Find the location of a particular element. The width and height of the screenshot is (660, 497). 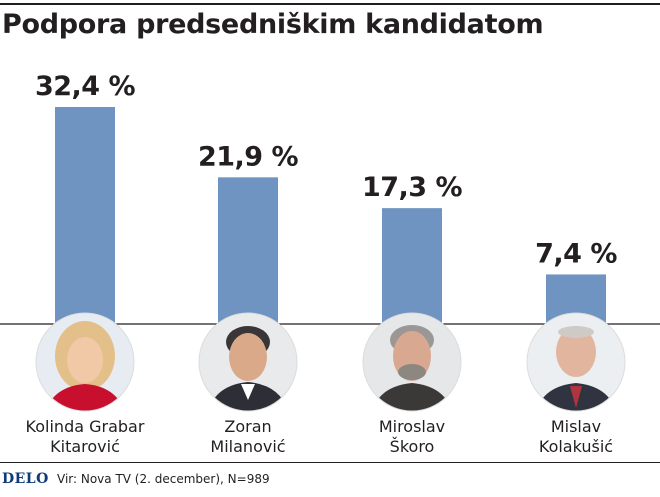

bar-miroslav-skoro is located at coordinates (412, 266).